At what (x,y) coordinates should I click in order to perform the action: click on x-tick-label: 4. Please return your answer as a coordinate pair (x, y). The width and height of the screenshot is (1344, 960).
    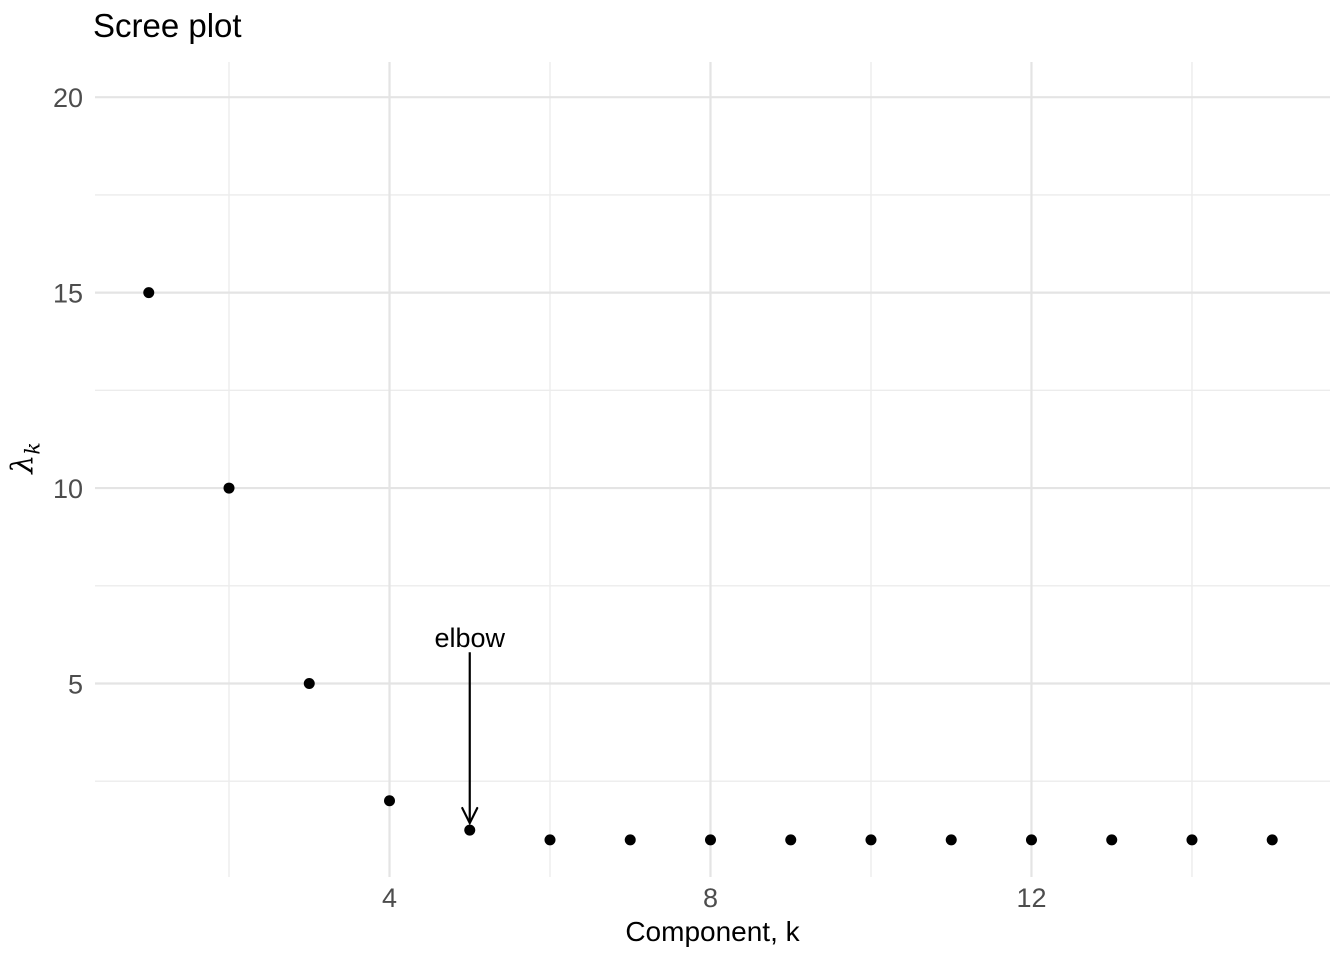
    Looking at the image, I should click on (389, 898).